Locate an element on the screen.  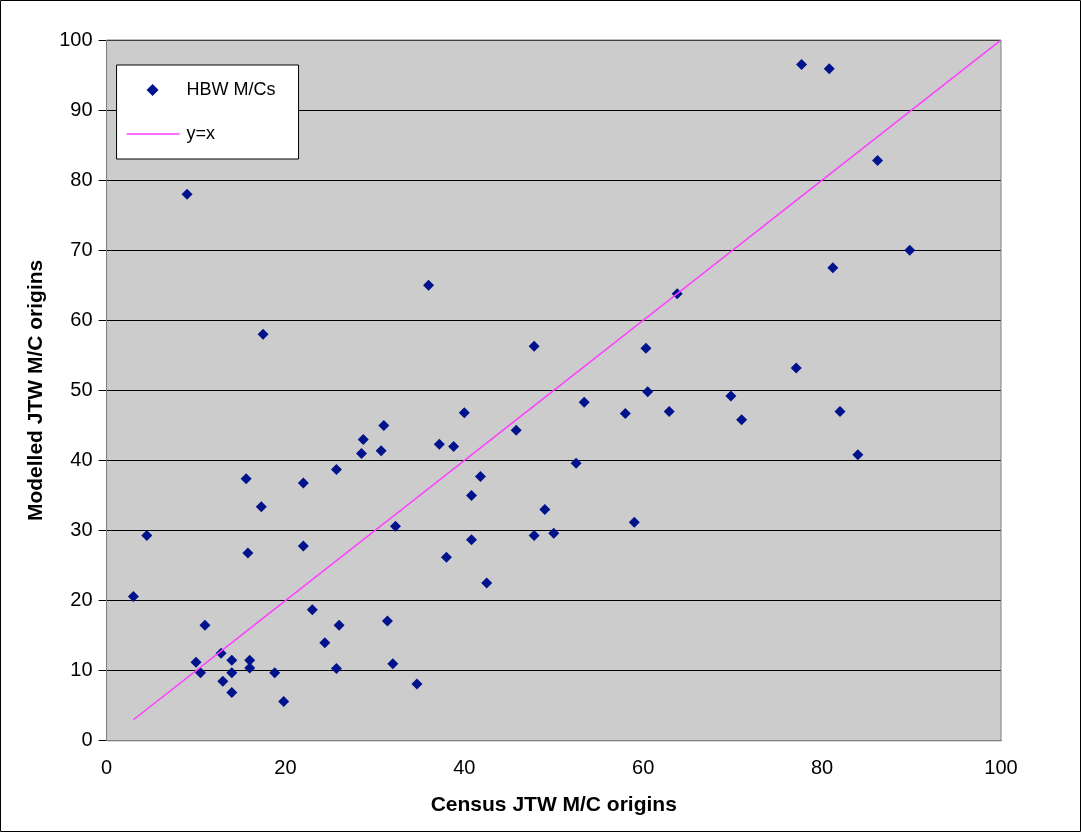
y-tick-label: 30 is located at coordinates (81, 529).